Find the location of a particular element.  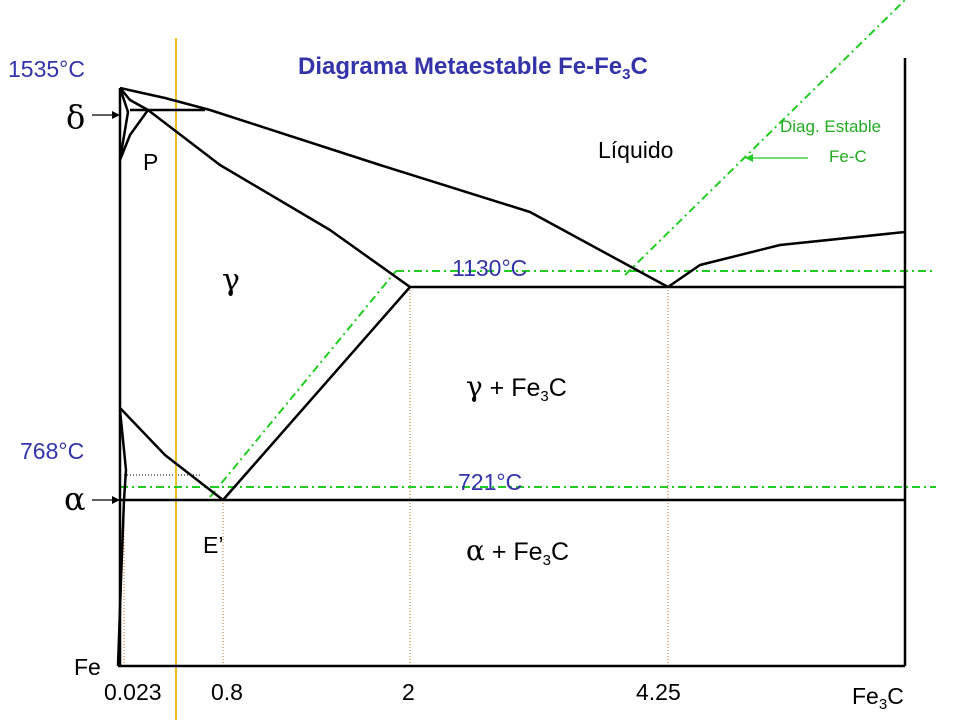

melting-temperature-label: 1535°C is located at coordinates (46, 69).